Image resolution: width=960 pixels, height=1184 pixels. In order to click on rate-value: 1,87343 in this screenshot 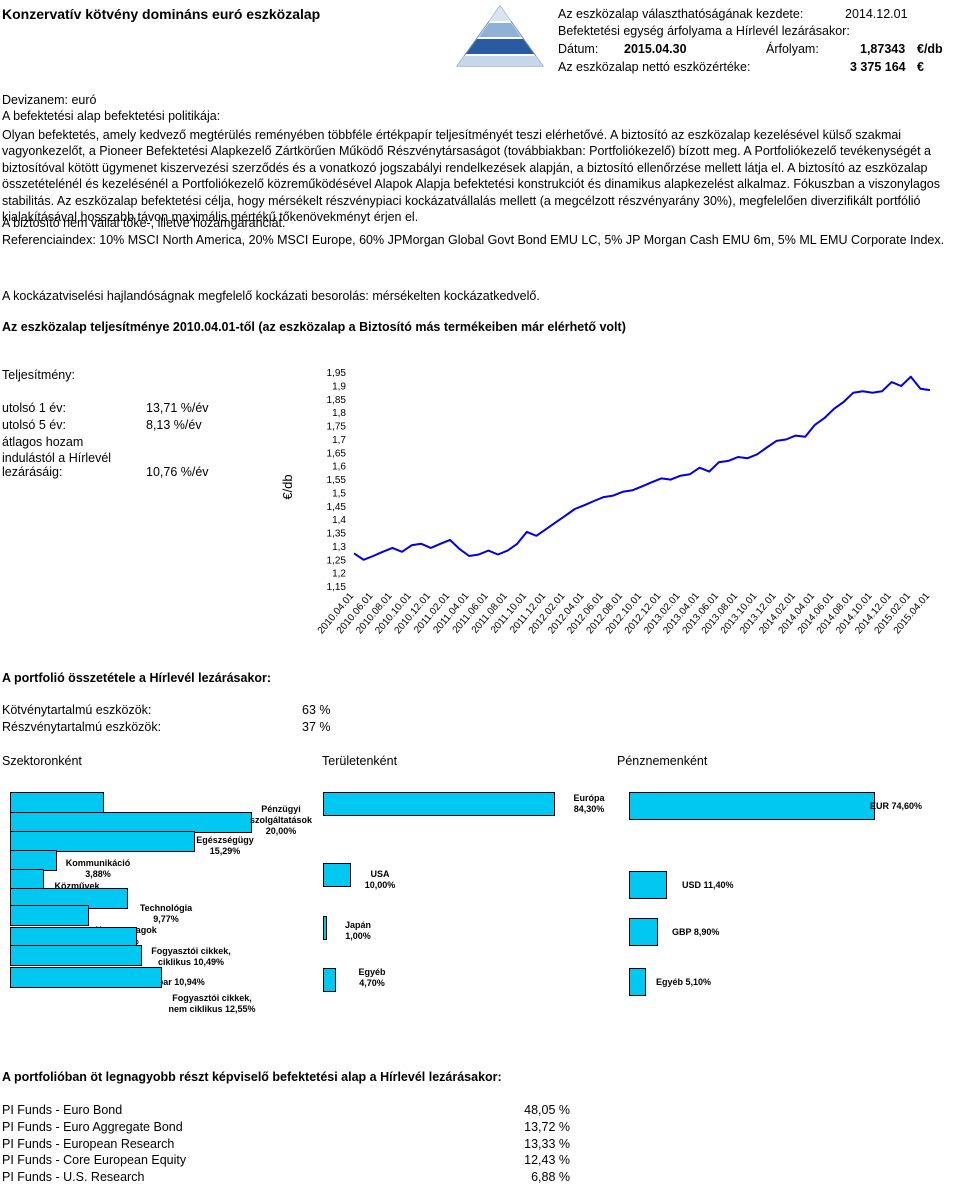, I will do `click(883, 49)`.